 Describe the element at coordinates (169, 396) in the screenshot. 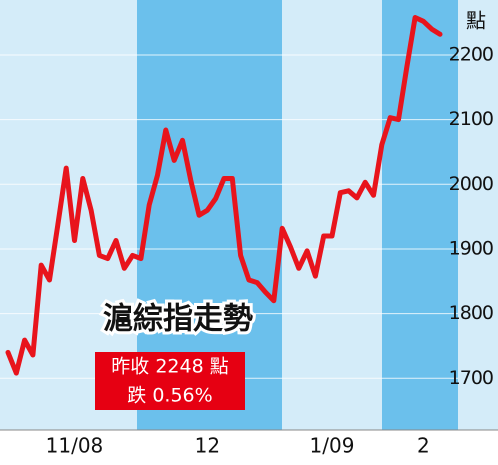

I see `annotation: 跌 0.56%` at that location.